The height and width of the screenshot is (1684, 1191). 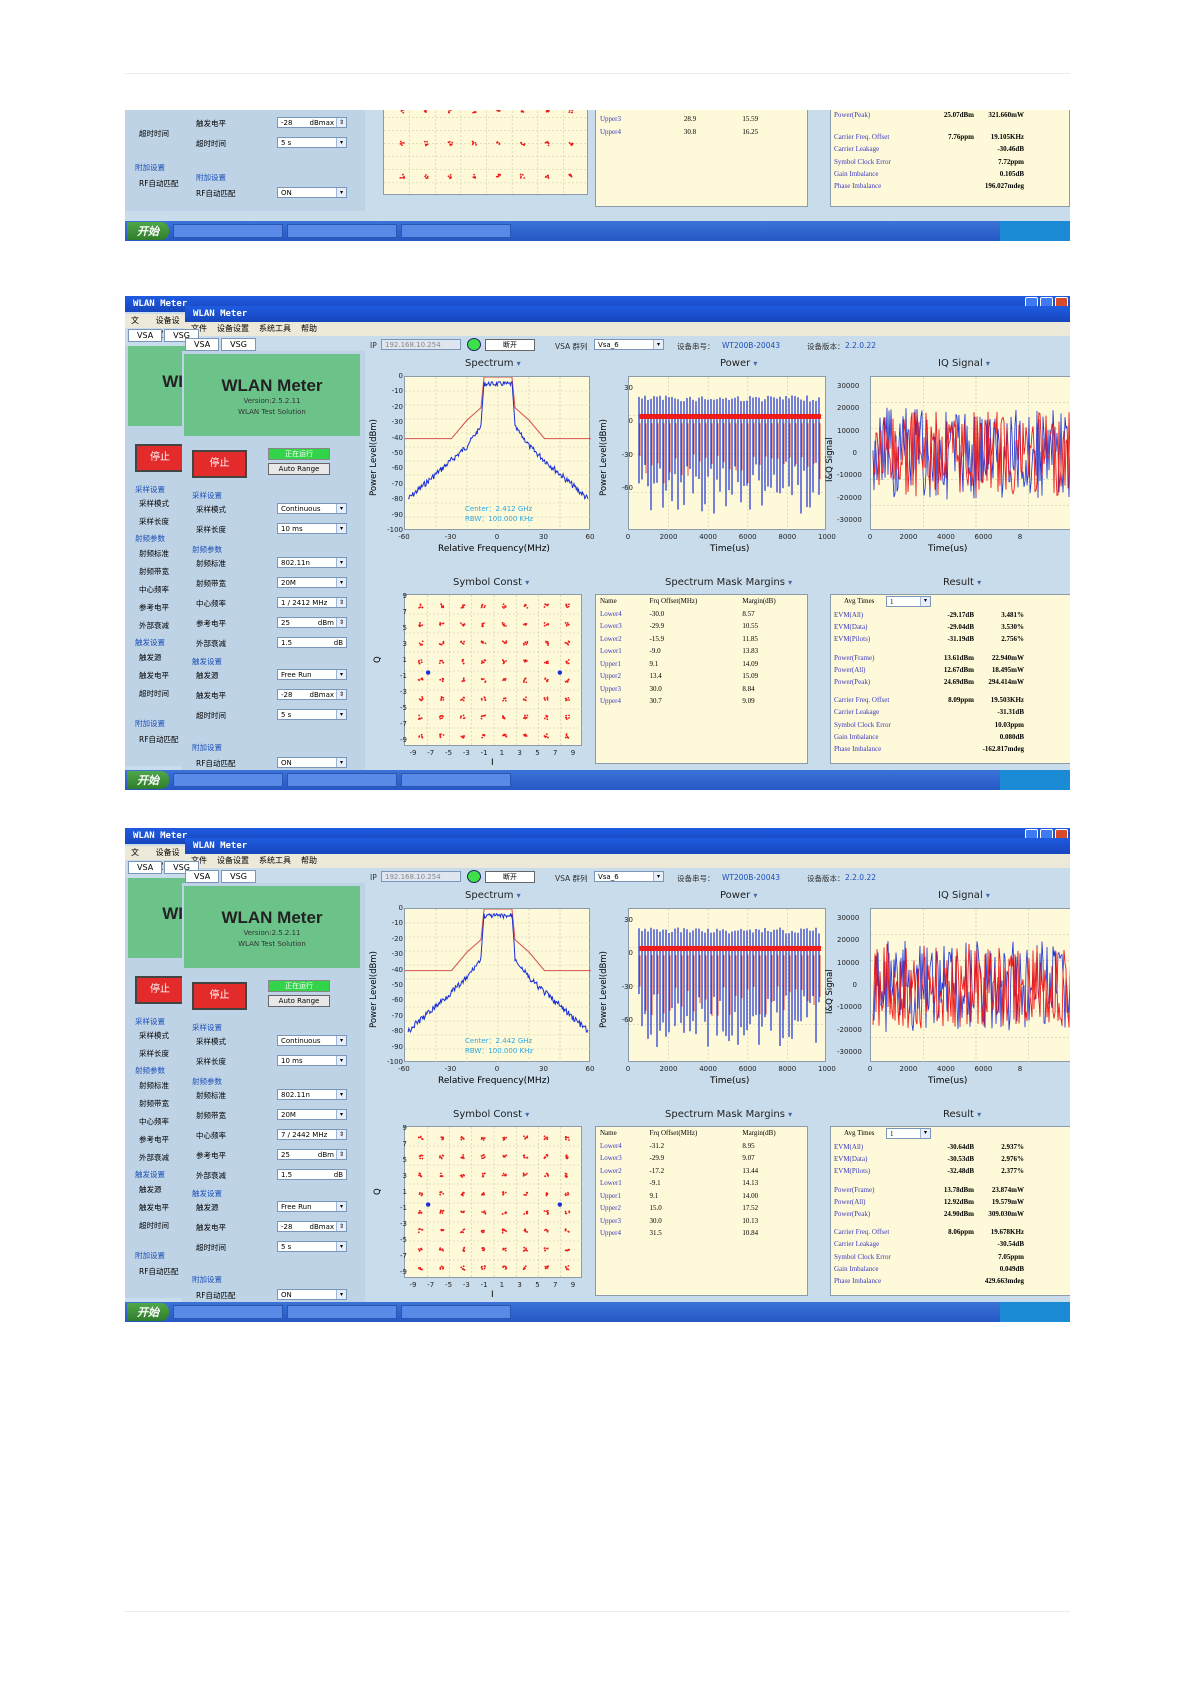 What do you see at coordinates (629, 876) in the screenshot?
I see `vsa-select: Vsa_6 ▾` at bounding box center [629, 876].